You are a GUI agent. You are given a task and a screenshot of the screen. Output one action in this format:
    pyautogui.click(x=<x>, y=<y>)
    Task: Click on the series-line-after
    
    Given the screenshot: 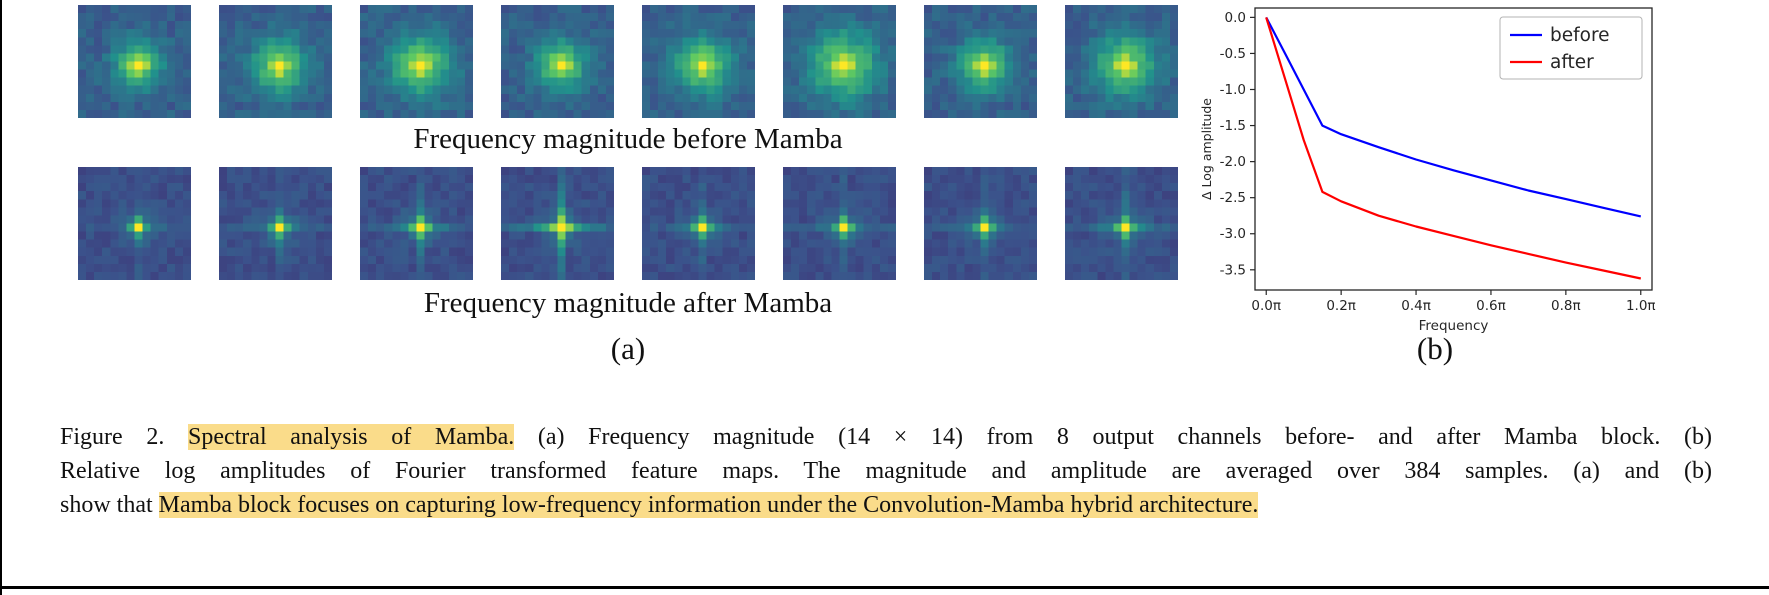 What is the action you would take?
    pyautogui.click(x=1453, y=148)
    